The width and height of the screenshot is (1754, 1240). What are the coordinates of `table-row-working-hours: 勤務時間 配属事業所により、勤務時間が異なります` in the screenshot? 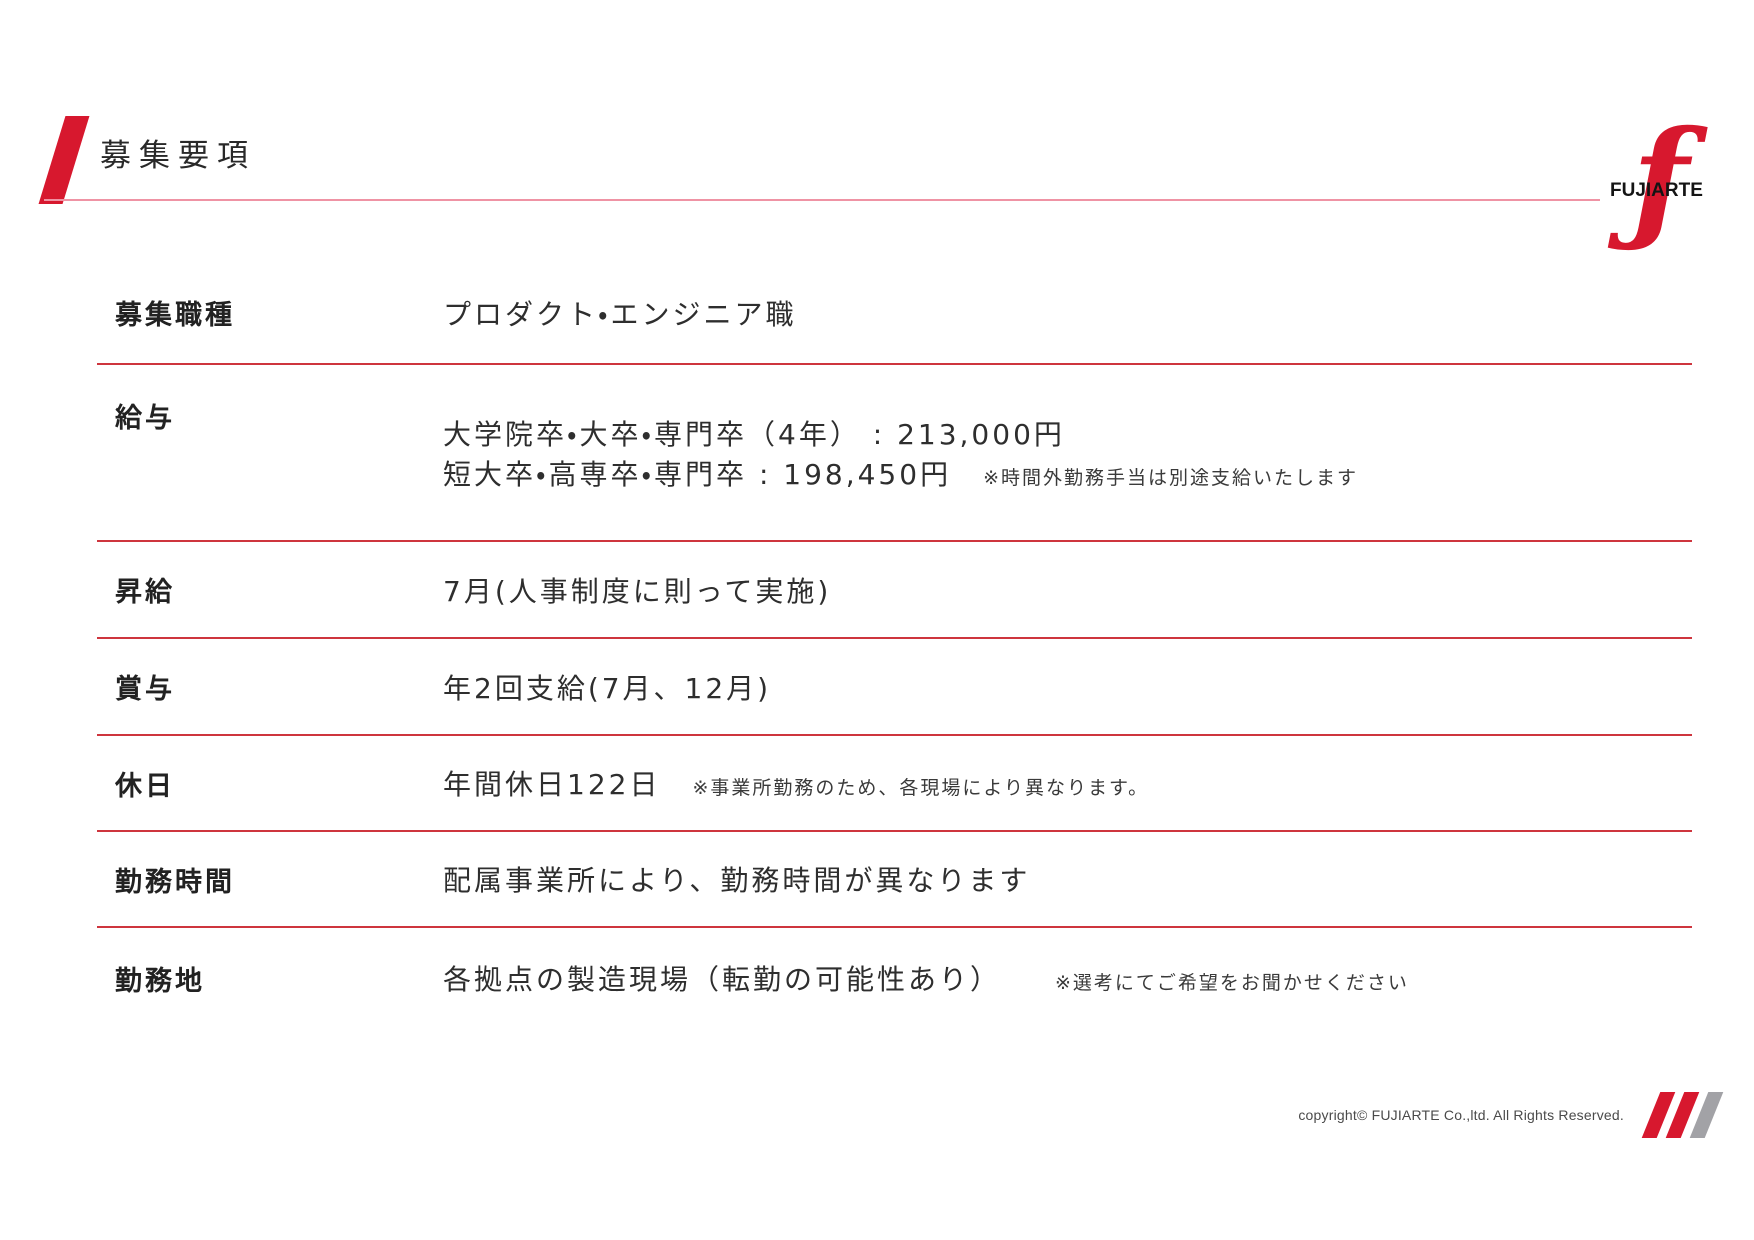 It's located at (894, 880).